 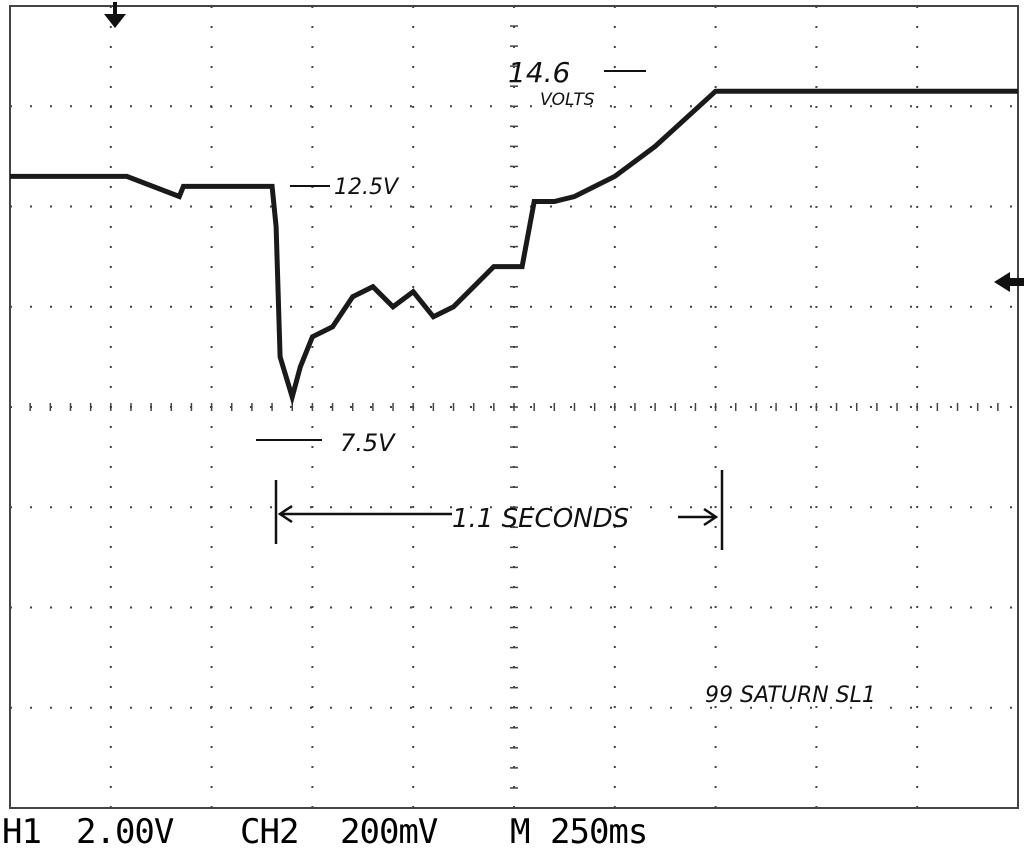 I want to click on minimum-annotation: 7.5V, so click(x=368, y=443).